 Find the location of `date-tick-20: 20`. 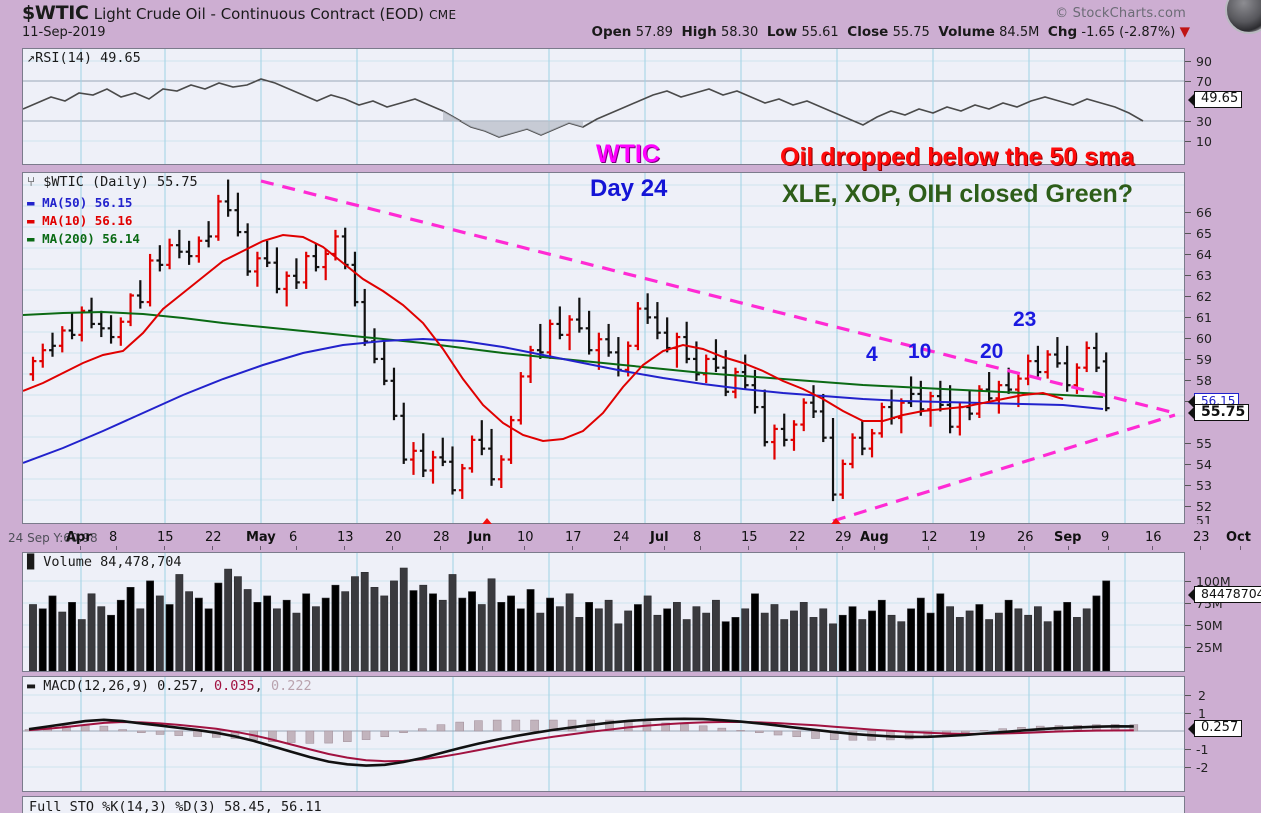

date-tick-20: 20 is located at coordinates (393, 537).